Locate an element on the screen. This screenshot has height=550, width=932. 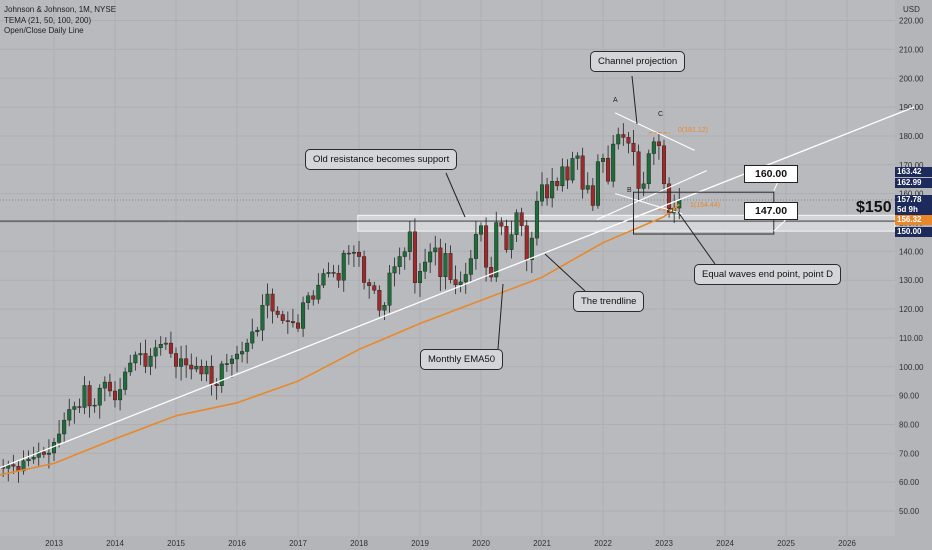
y-tick-label: 110.00 is located at coordinates (911, 338).